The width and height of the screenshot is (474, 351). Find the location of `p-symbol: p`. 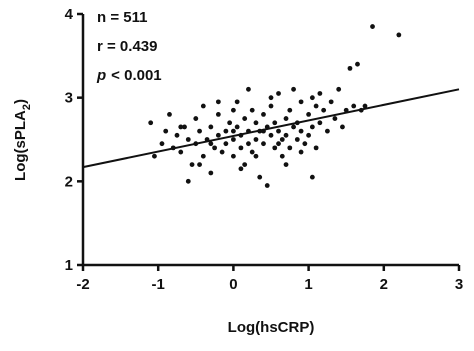

p-symbol: p is located at coordinates (101, 75).